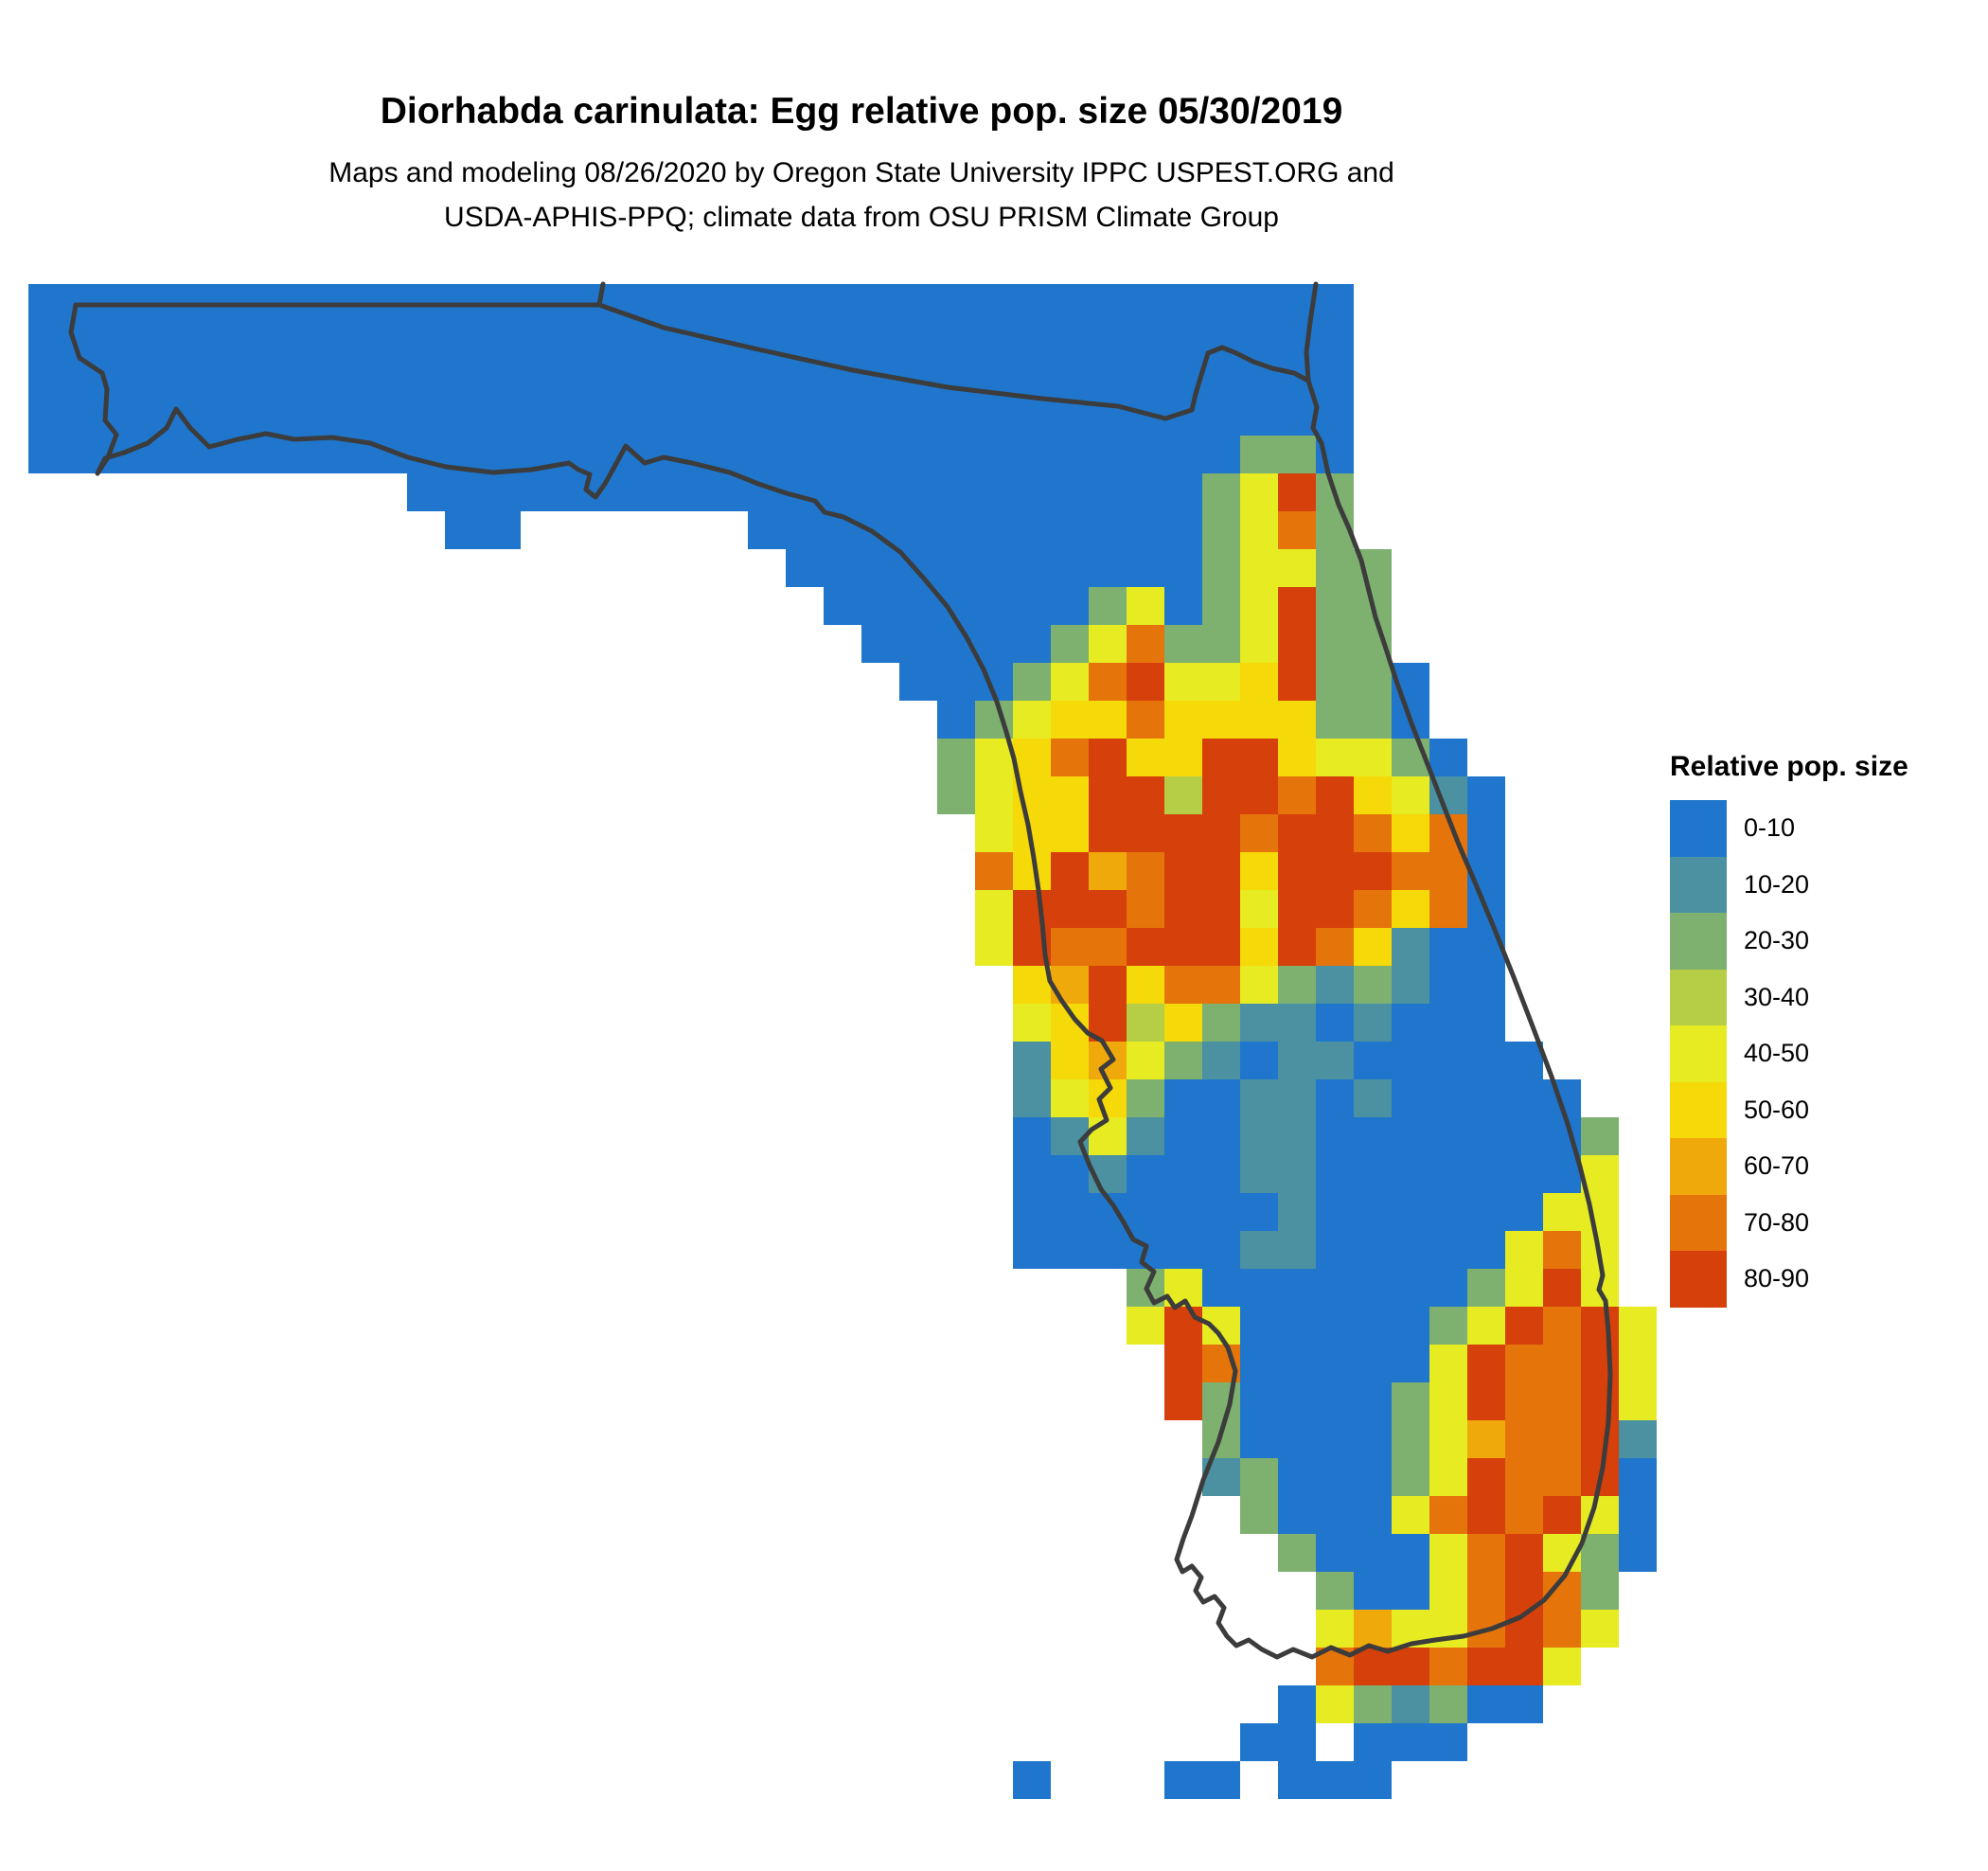 This screenshot has height=1871, width=1988. What do you see at coordinates (1829, 1279) in the screenshot?
I see `legend-item: 80-90` at bounding box center [1829, 1279].